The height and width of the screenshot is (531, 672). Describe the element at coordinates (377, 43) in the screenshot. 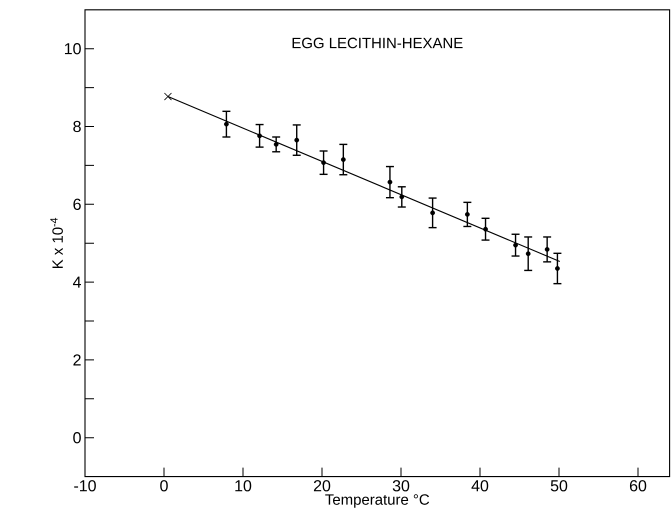

I see `text: EGG LECITHIN-HEXANE` at that location.